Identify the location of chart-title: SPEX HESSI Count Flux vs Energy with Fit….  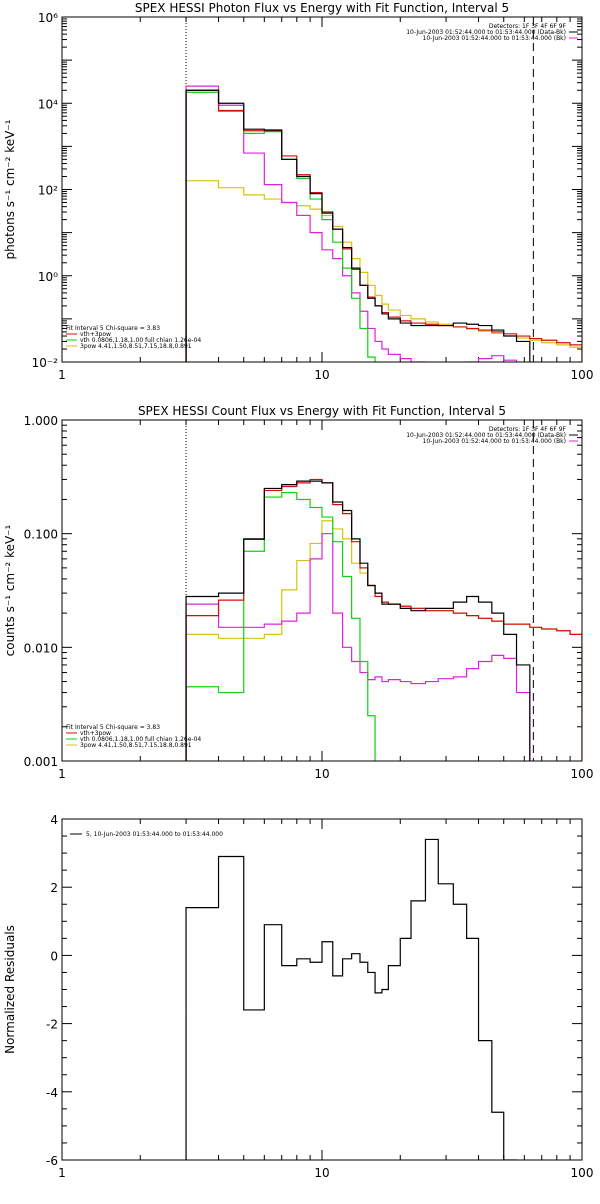
(322, 411).